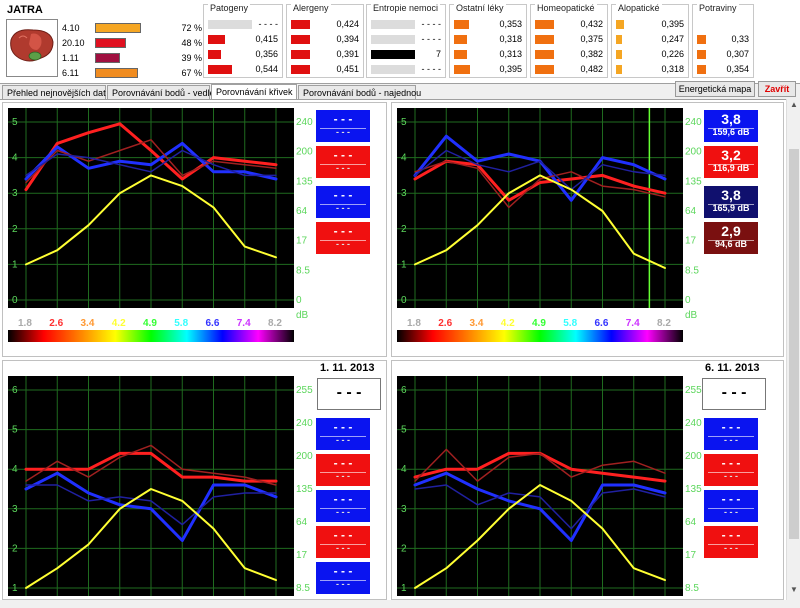 The height and width of the screenshot is (608, 800). Describe the element at coordinates (540, 324) in the screenshot. I see `spectrum-labels: 1.8 2.6 3.4 4.2 4.9 5.8 6.6 7.4 8.2` at that location.